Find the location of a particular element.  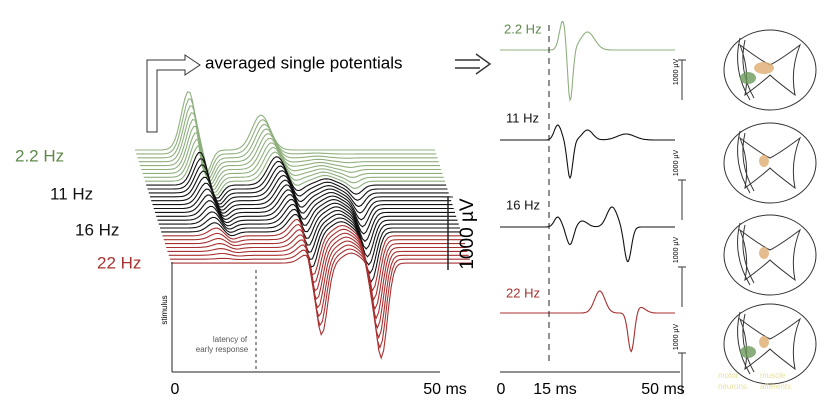

latency-label: early response is located at coordinates (222, 349).